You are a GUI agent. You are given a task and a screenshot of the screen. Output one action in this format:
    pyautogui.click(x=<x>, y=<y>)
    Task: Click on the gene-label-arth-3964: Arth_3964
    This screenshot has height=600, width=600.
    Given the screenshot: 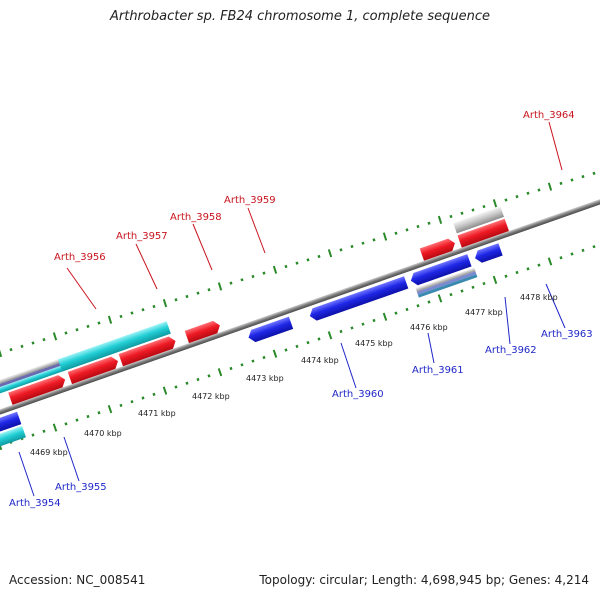 What is the action you would take?
    pyautogui.click(x=549, y=115)
    